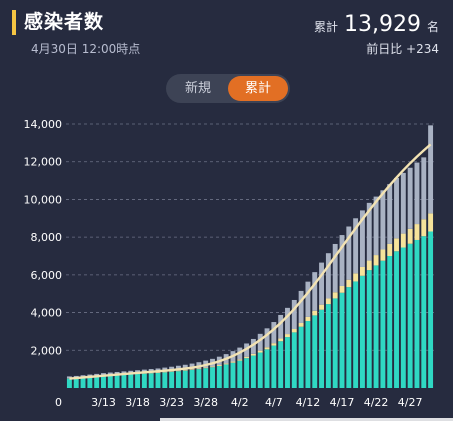 Image resolution: width=453 pixels, height=421 pixels. What do you see at coordinates (47, 237) in the screenshot?
I see `y-tick-label: 8,000` at bounding box center [47, 237].